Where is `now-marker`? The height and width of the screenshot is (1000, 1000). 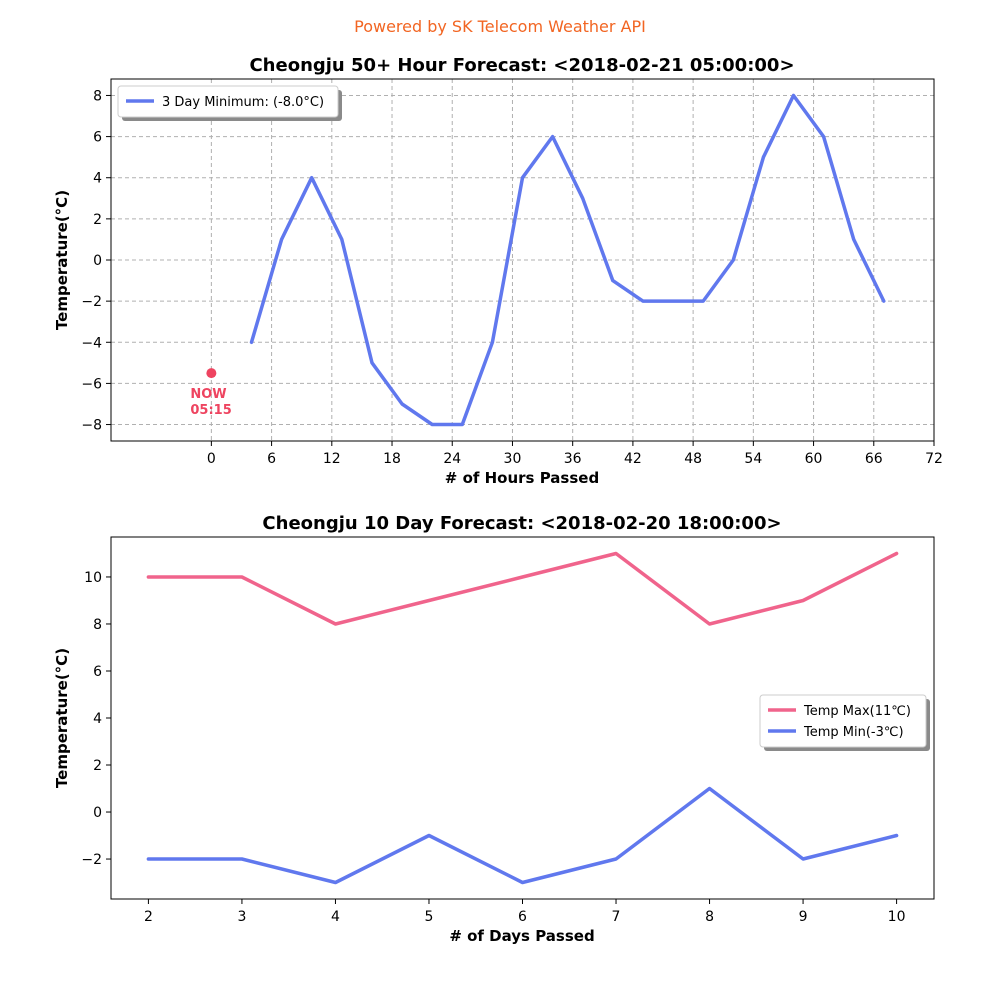
now-marker is located at coordinates (211, 373).